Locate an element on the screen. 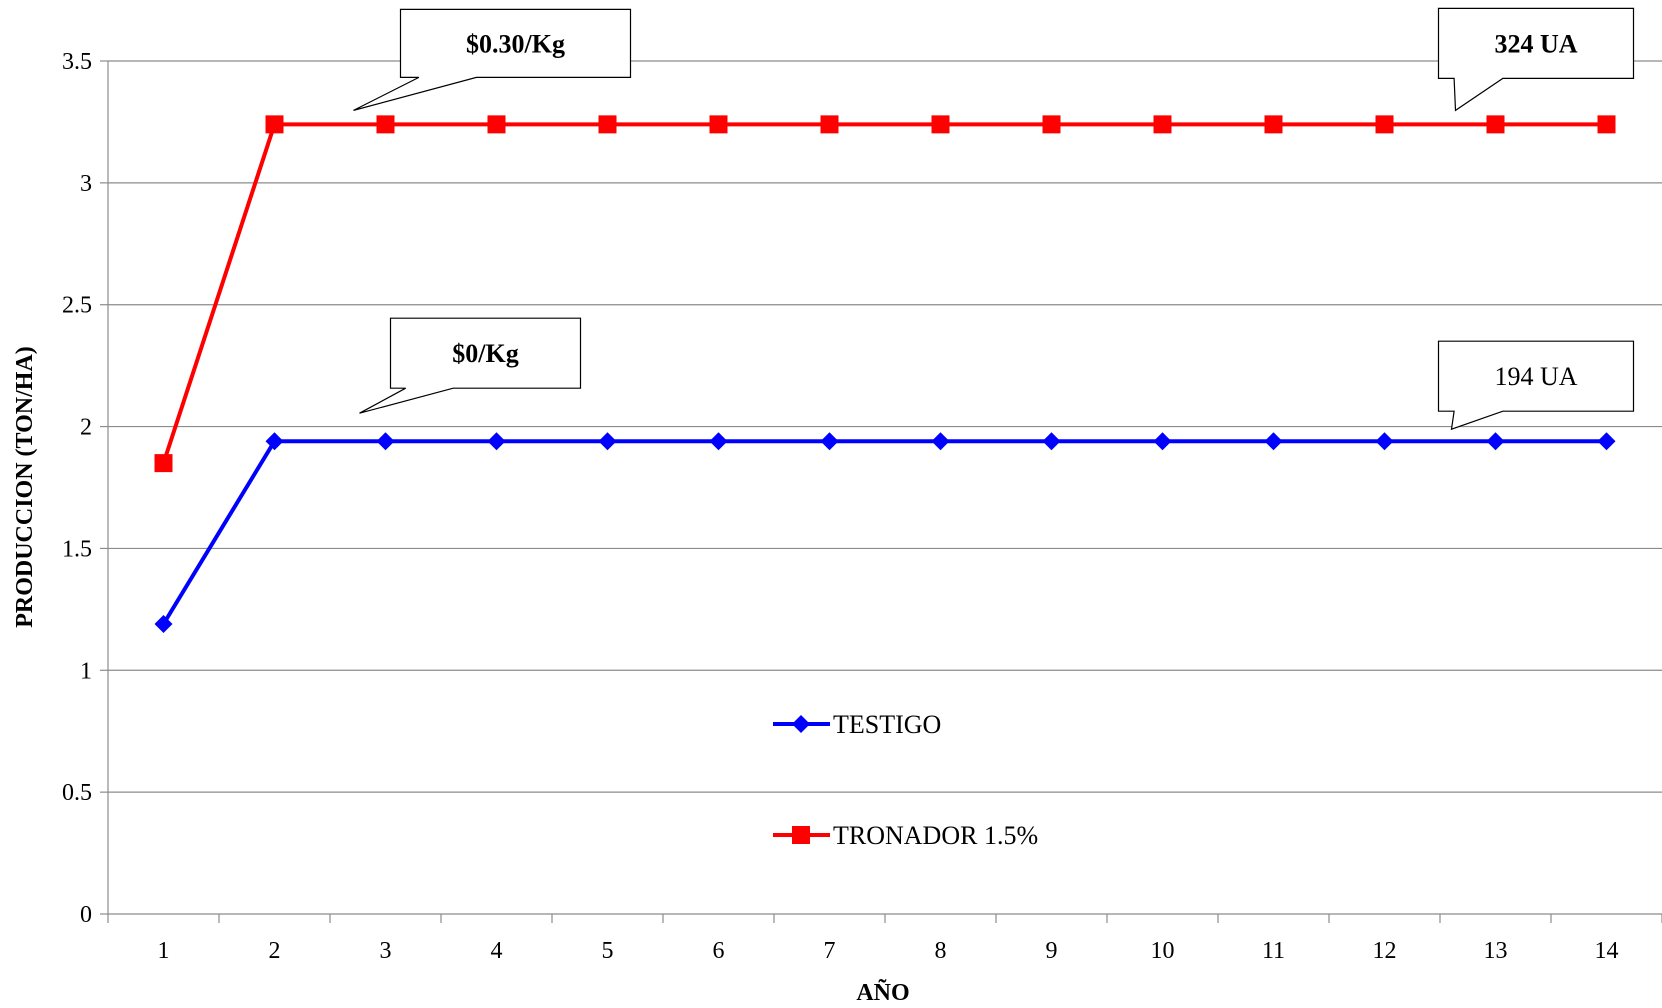 Image resolution: width=1662 pixels, height=1008 pixels. x-tick-label: 1 is located at coordinates (164, 951).